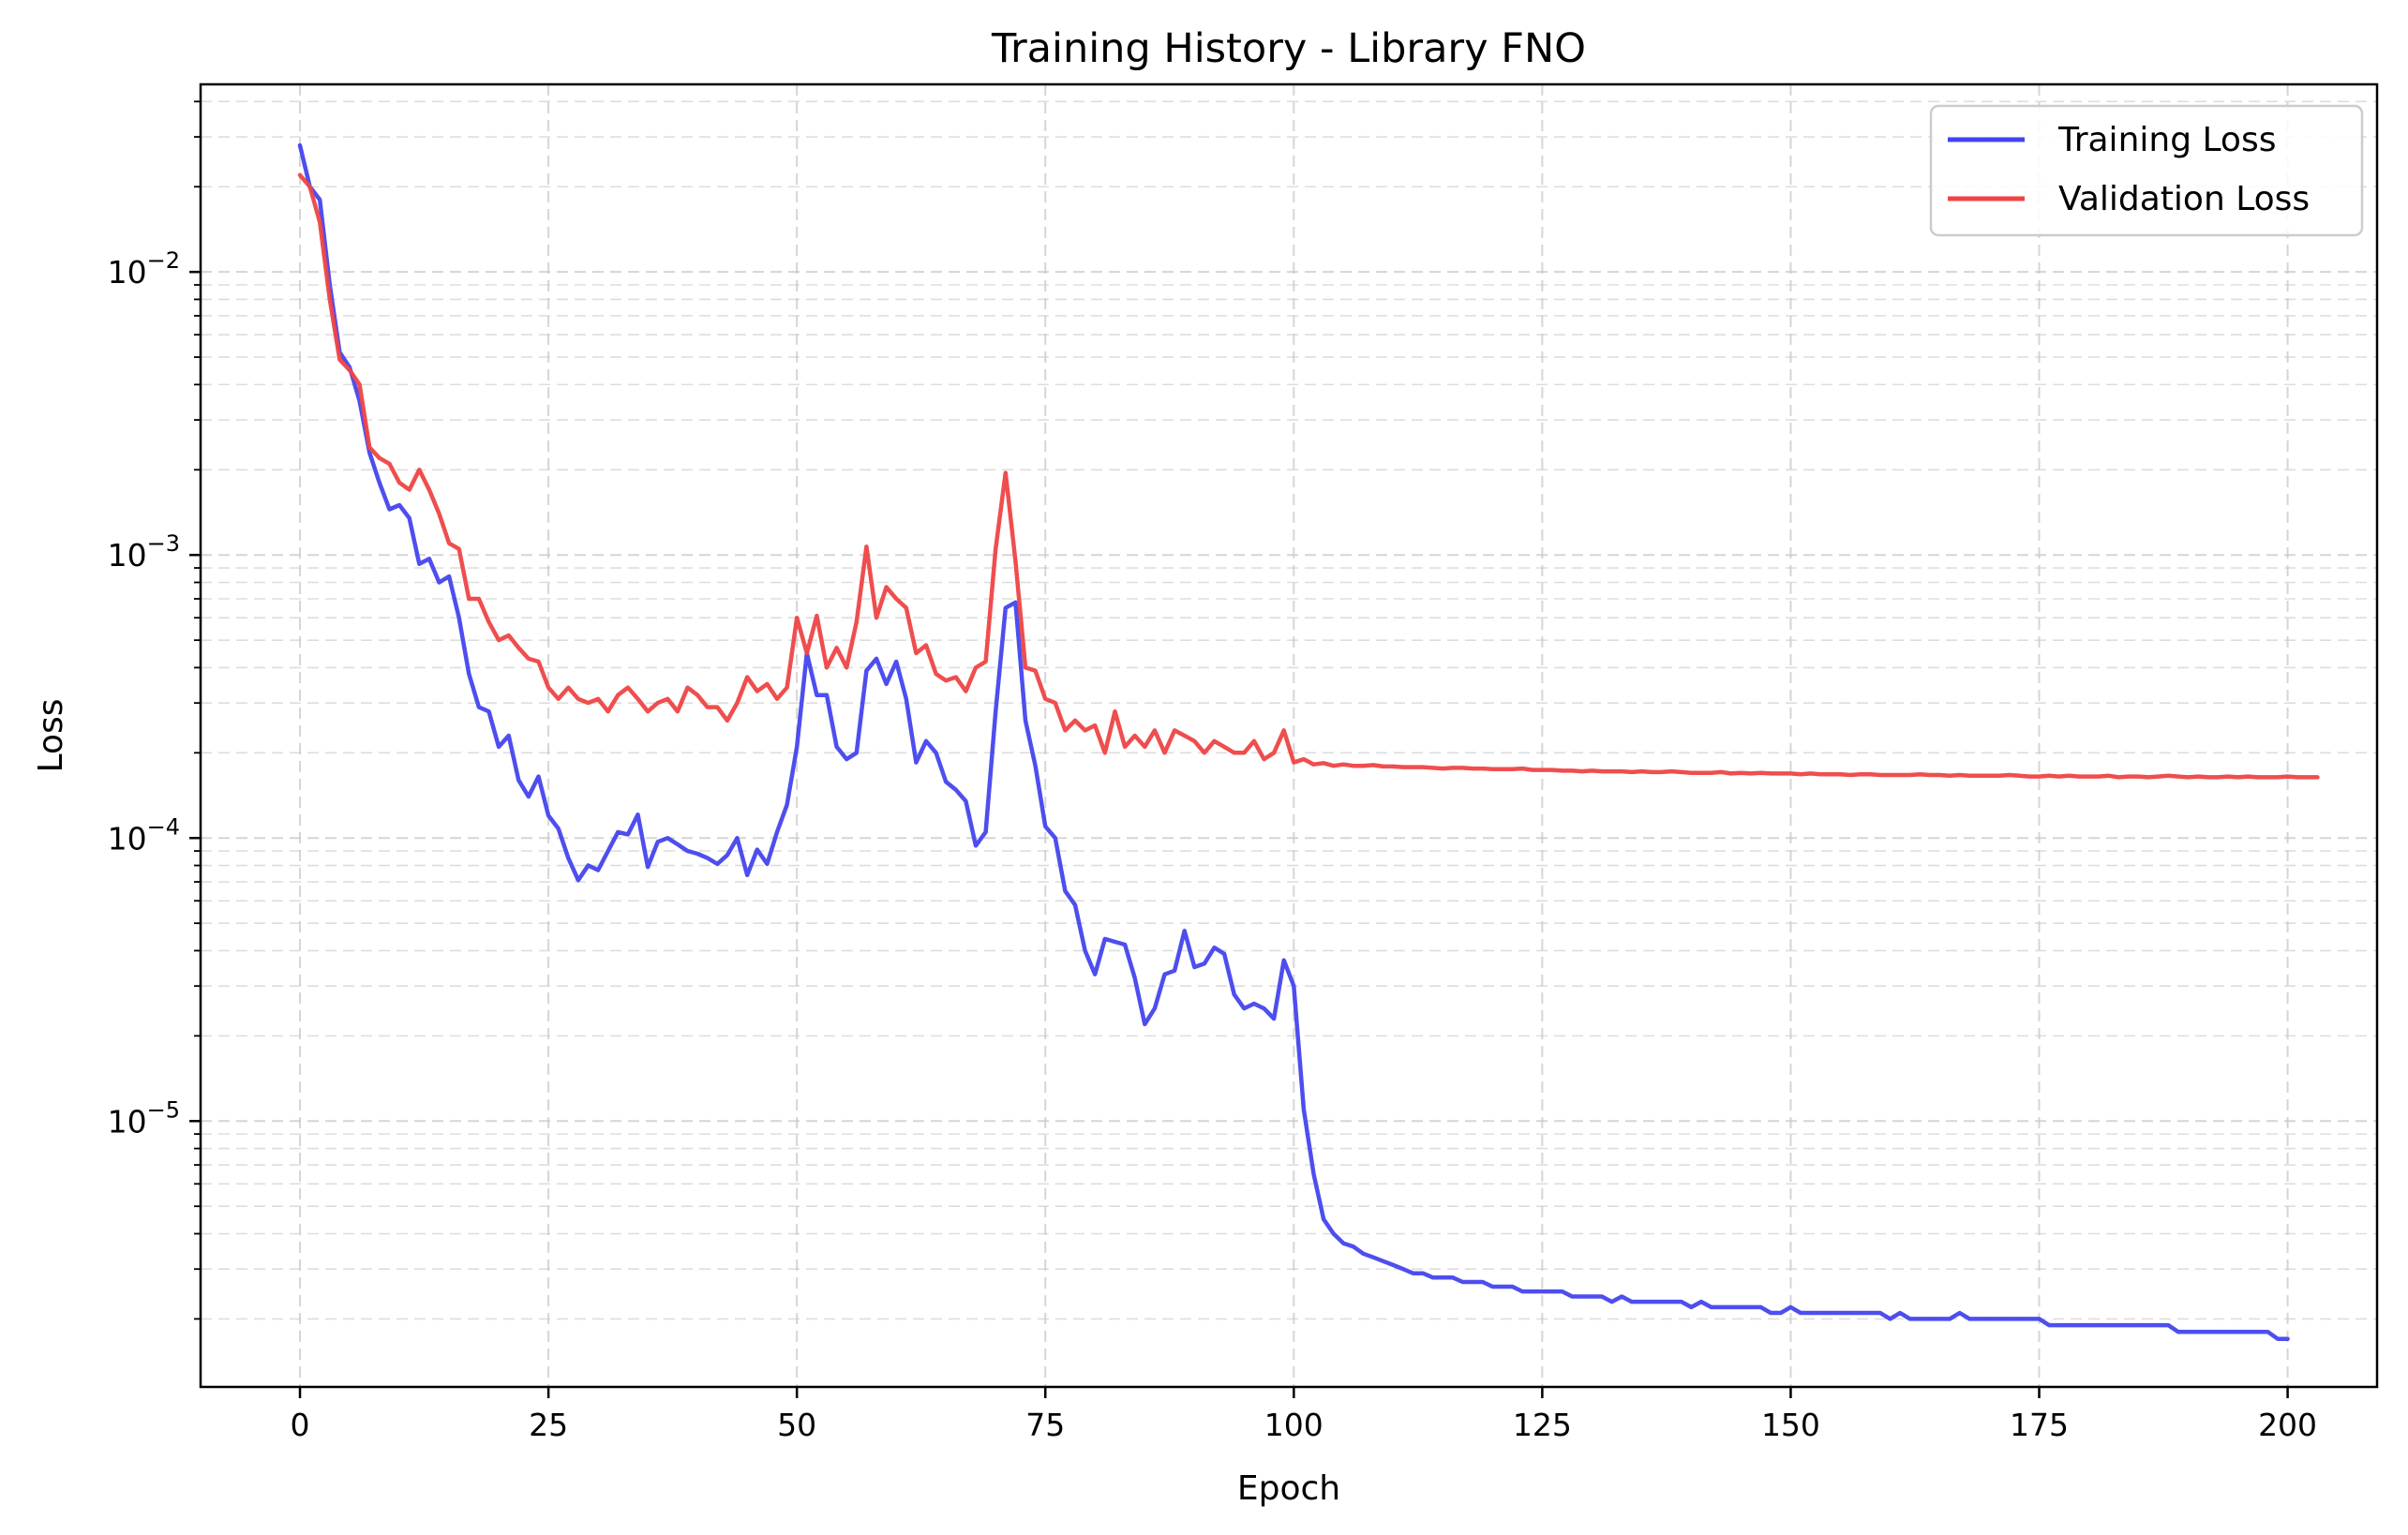 Image resolution: width=2408 pixels, height=1535 pixels. What do you see at coordinates (2166, 140) in the screenshot?
I see `legend-label-training-loss: Training Loss` at bounding box center [2166, 140].